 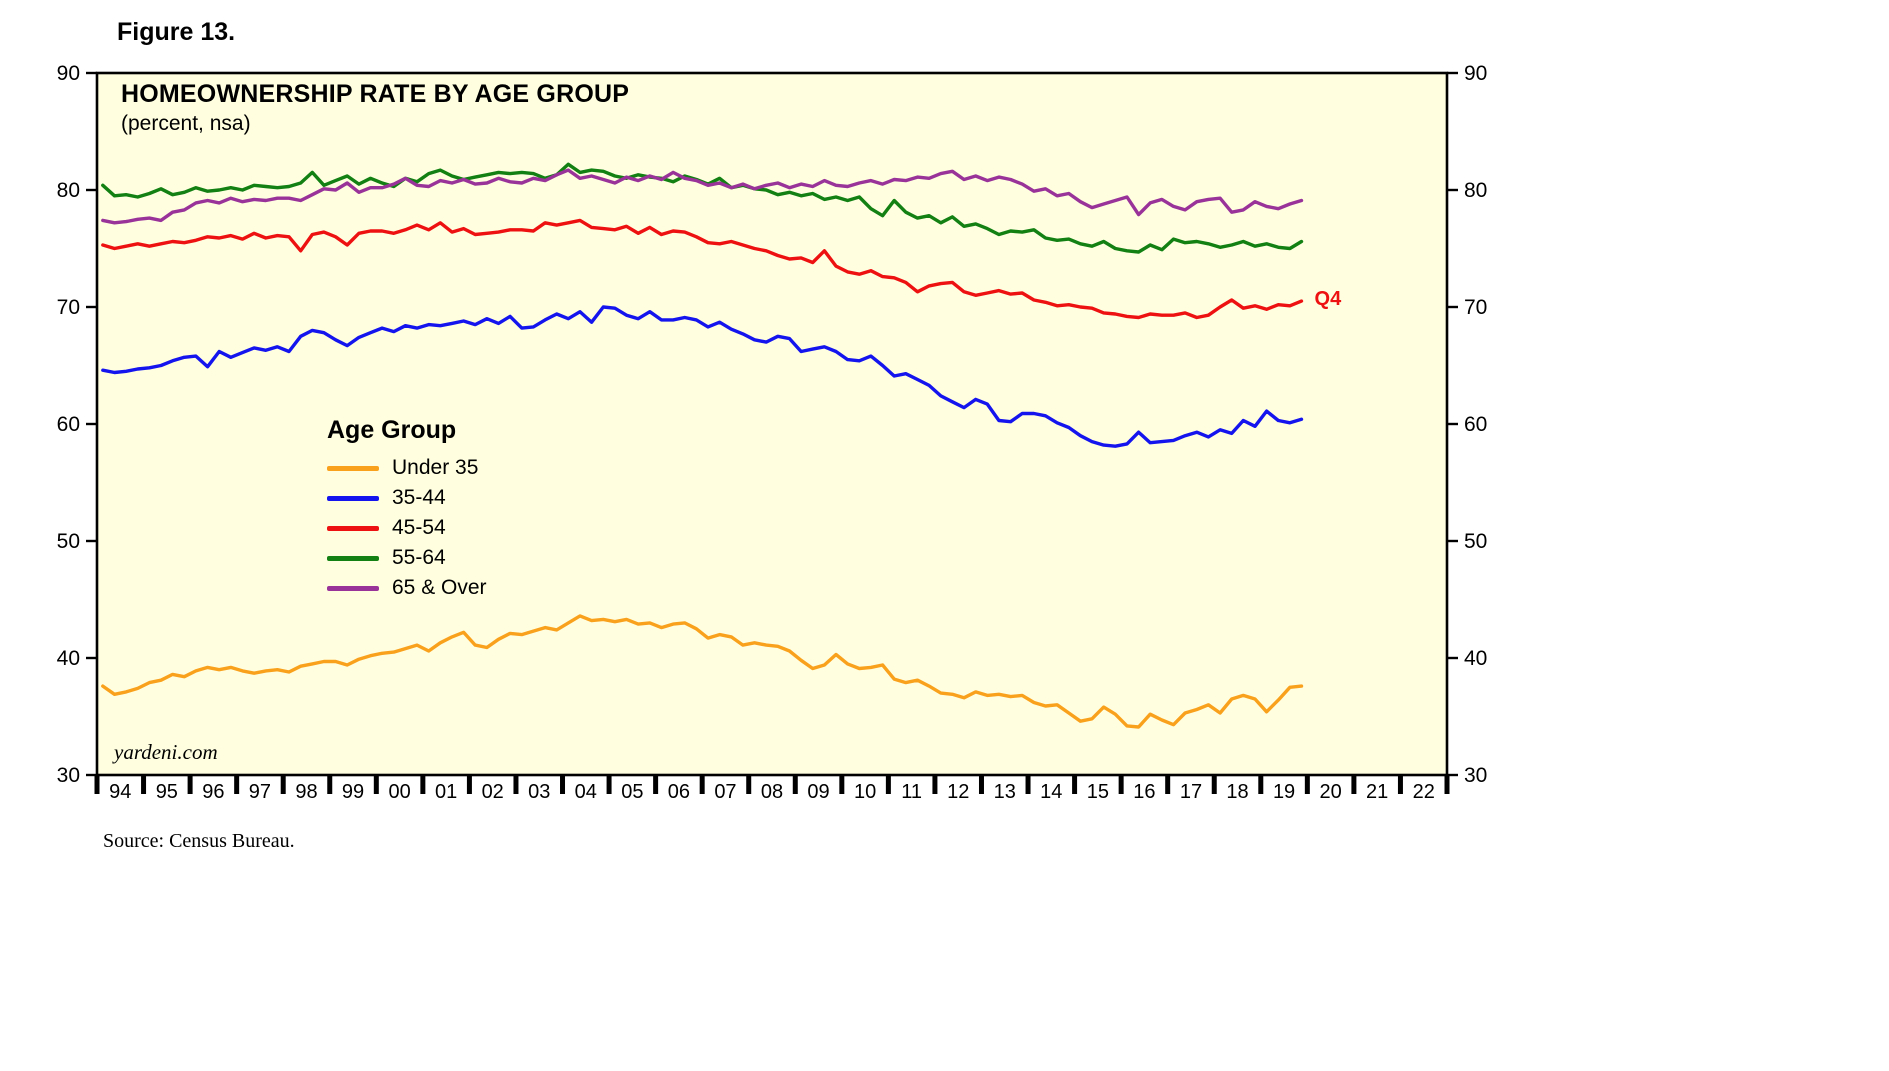 What do you see at coordinates (1284, 792) in the screenshot?
I see `x-axis-label: 19` at bounding box center [1284, 792].